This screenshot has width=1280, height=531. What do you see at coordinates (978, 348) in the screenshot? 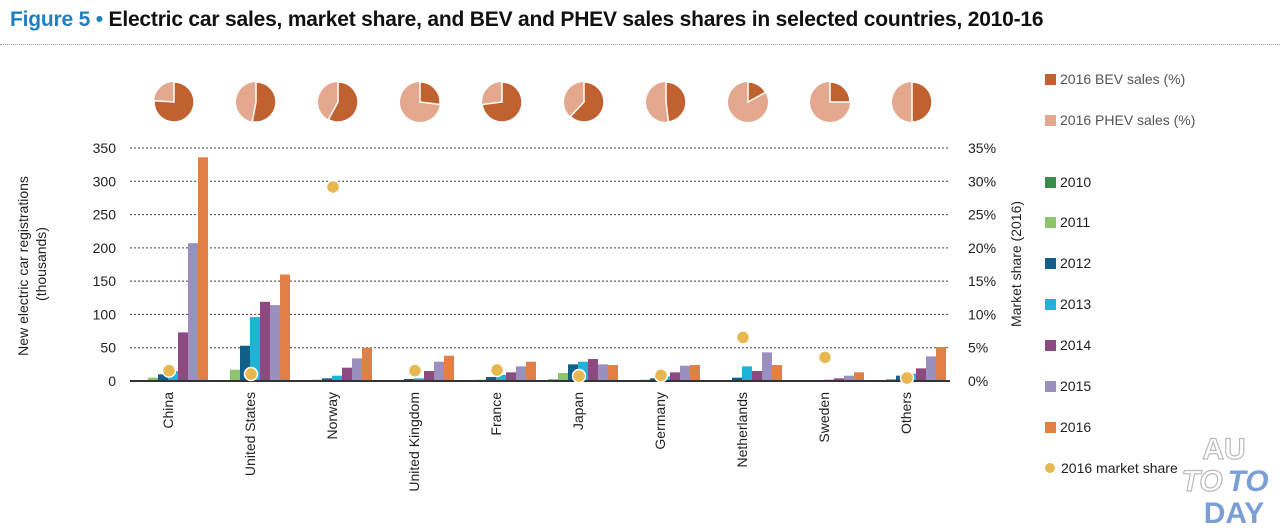
I see `y2-tick-label: 5%` at bounding box center [978, 348].